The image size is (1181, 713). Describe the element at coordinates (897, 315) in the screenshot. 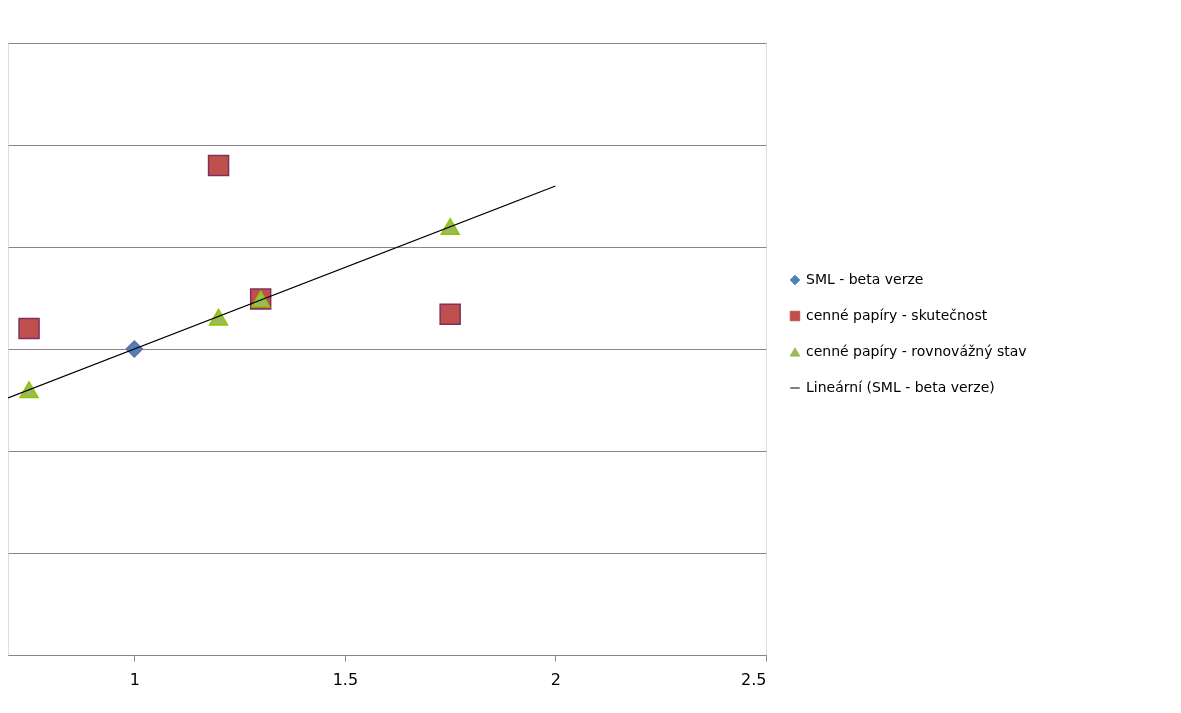

I see `legend-label: cenné papíry - skutečnost` at that location.